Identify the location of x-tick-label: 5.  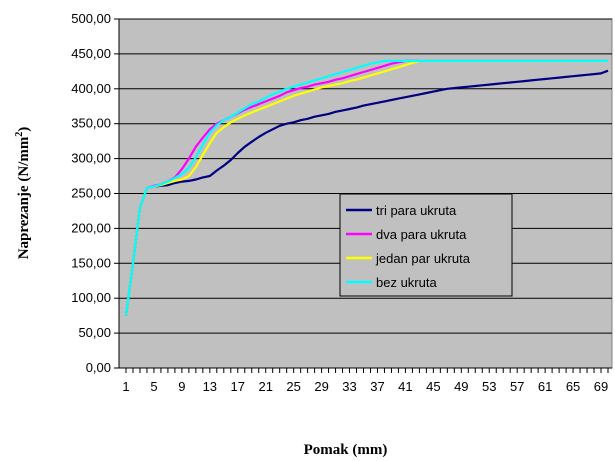
(153, 386).